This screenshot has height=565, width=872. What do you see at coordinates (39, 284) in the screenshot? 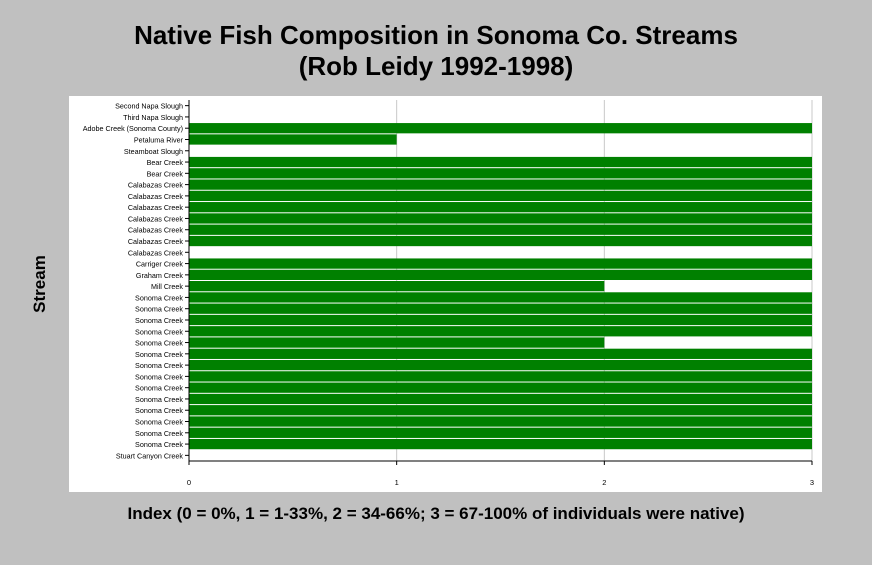
I see `y-axis-label: Stream` at bounding box center [39, 284].